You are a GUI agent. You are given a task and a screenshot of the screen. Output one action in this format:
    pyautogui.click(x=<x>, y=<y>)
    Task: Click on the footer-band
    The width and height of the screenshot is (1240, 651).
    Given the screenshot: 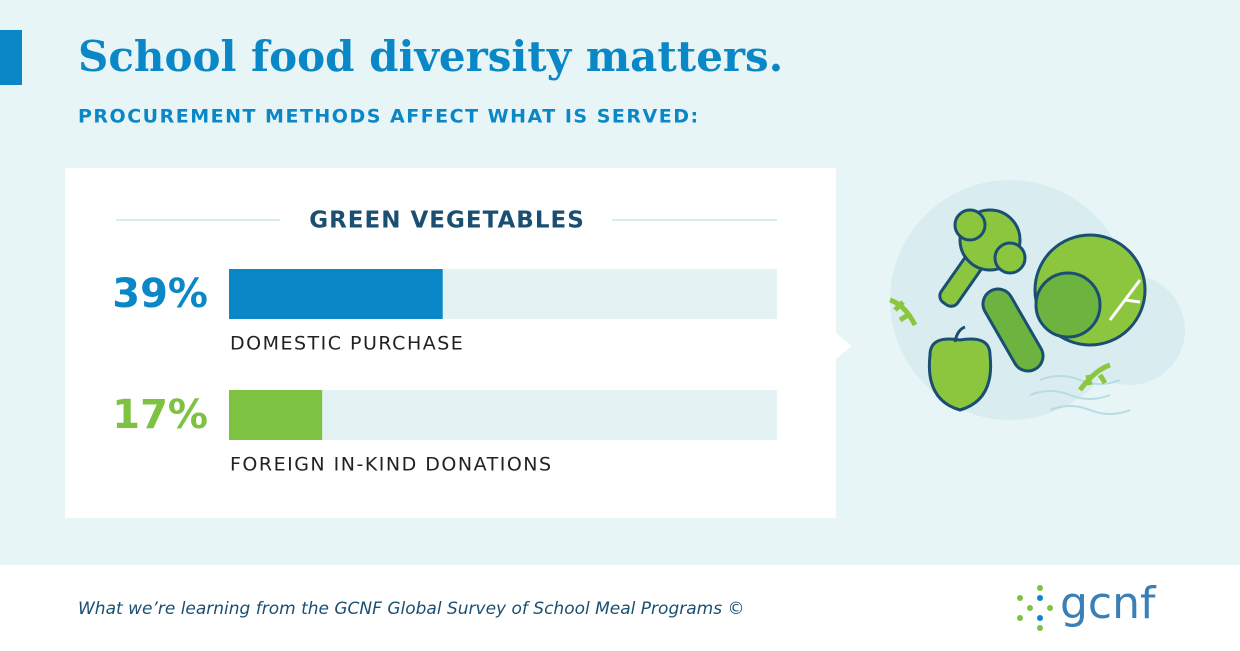 What is the action you would take?
    pyautogui.click(x=620, y=608)
    